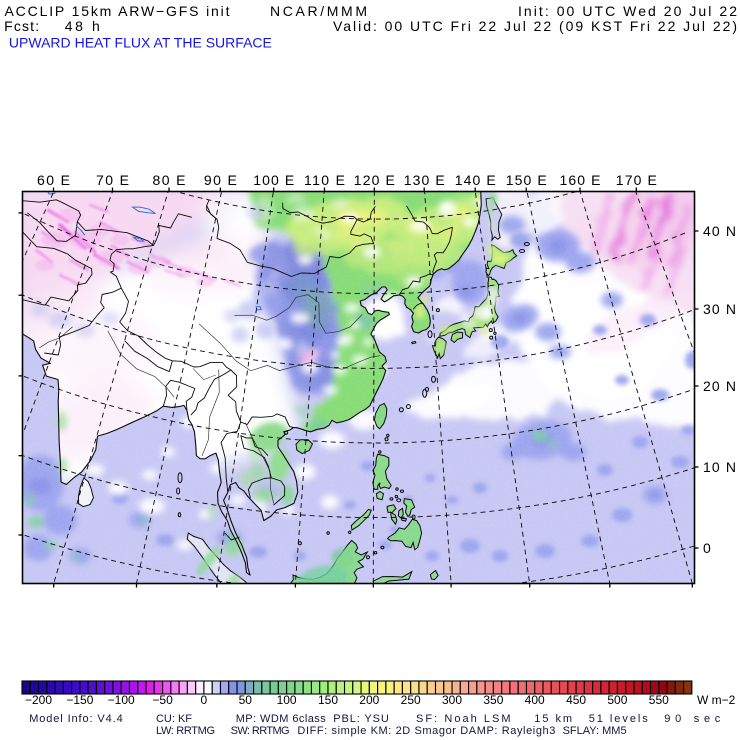 The width and height of the screenshot is (740, 740). Describe the element at coordinates (260, 731) in the screenshot. I see `svg-text: SW: RRTMG` at that location.